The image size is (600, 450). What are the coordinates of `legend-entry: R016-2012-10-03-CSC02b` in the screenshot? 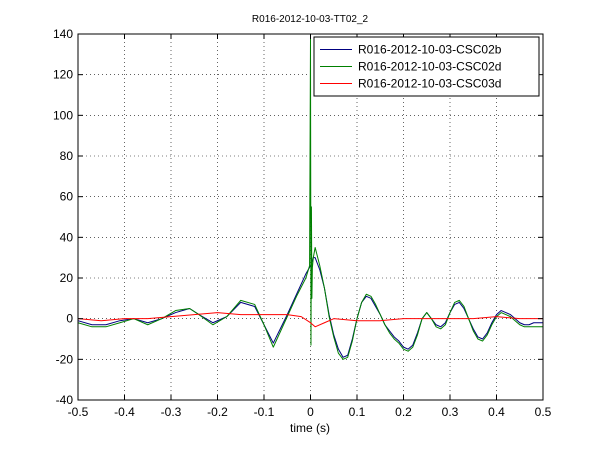 It's located at (430, 50).